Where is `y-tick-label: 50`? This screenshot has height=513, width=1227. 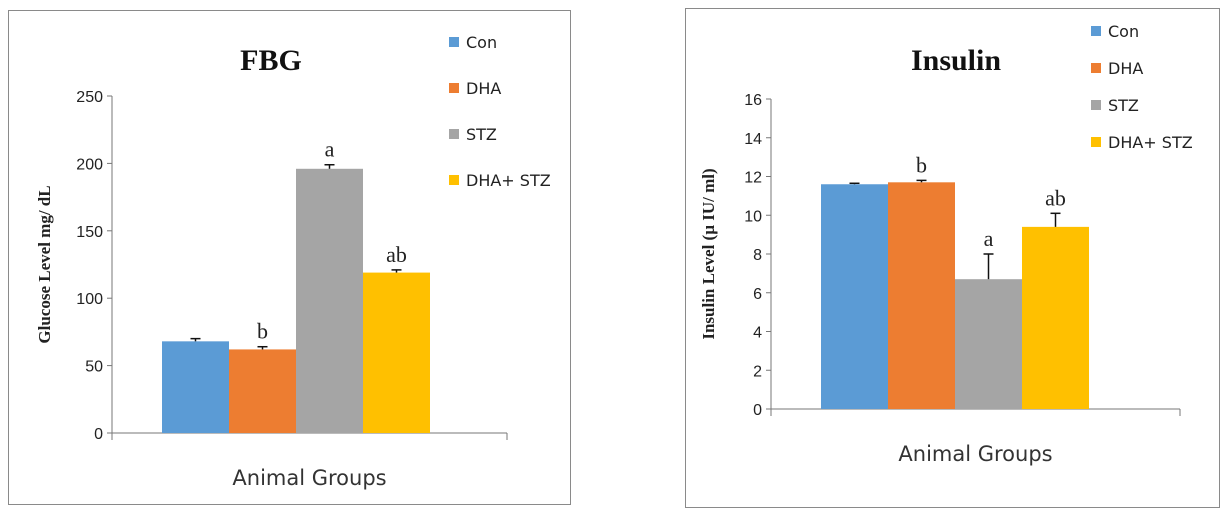 y-tick-label: 50 is located at coordinates (94, 367).